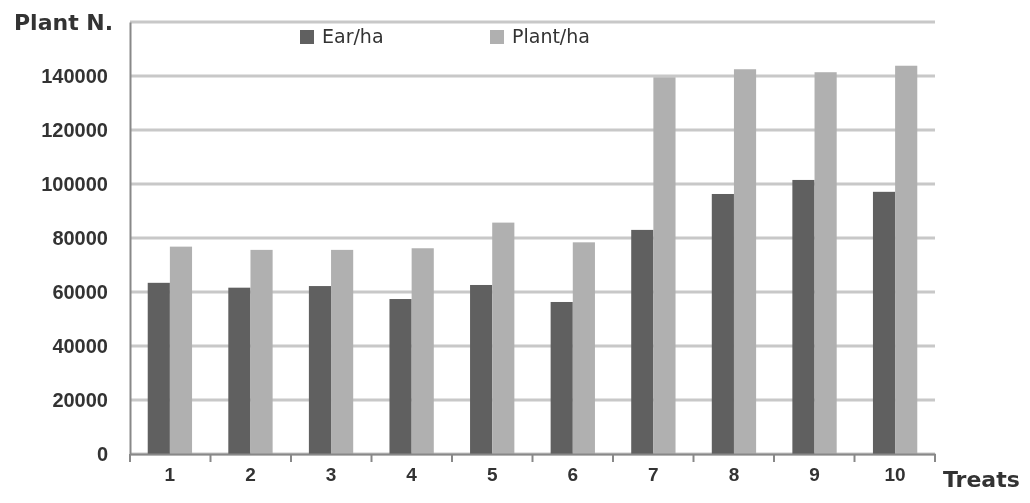 This screenshot has height=503, width=1030. I want to click on y-tick-label: 60000, so click(80, 291).